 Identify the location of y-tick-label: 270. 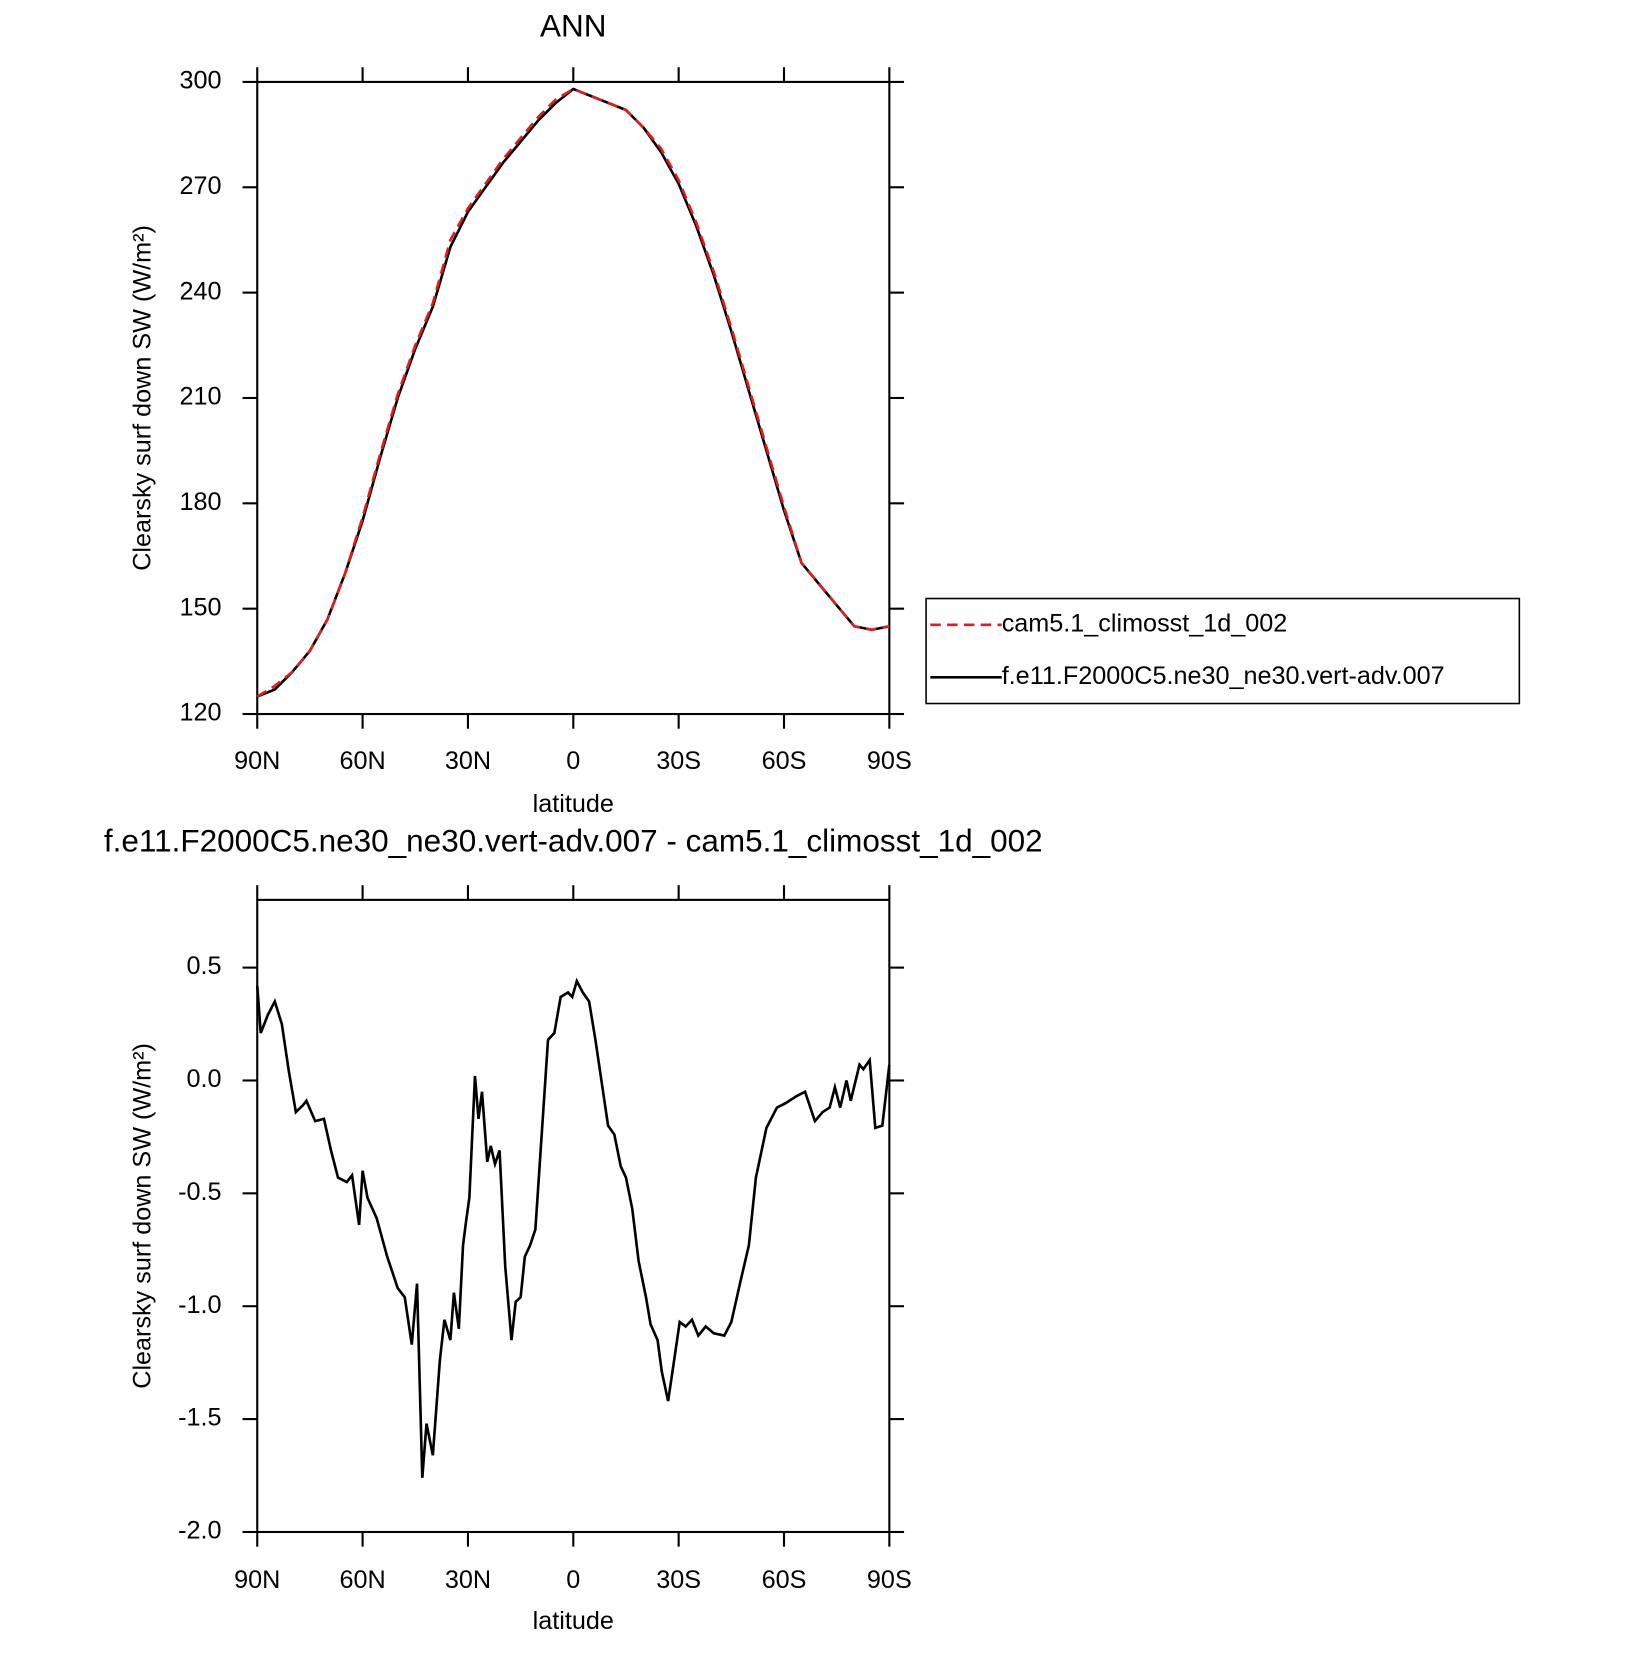
(201, 186).